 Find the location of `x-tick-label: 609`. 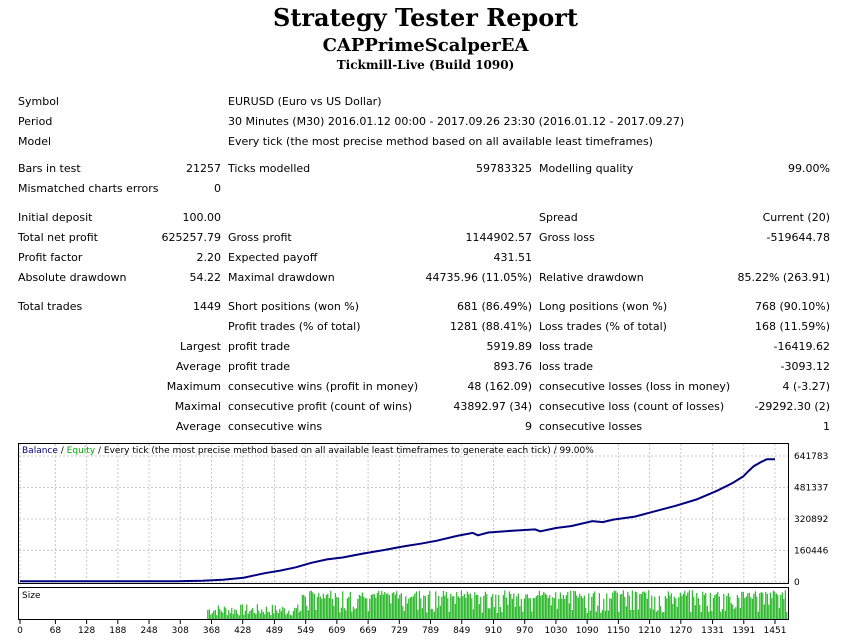

x-tick-label: 609 is located at coordinates (336, 631).